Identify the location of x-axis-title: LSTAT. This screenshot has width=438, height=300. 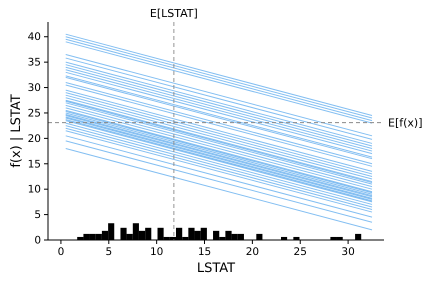
(216, 268).